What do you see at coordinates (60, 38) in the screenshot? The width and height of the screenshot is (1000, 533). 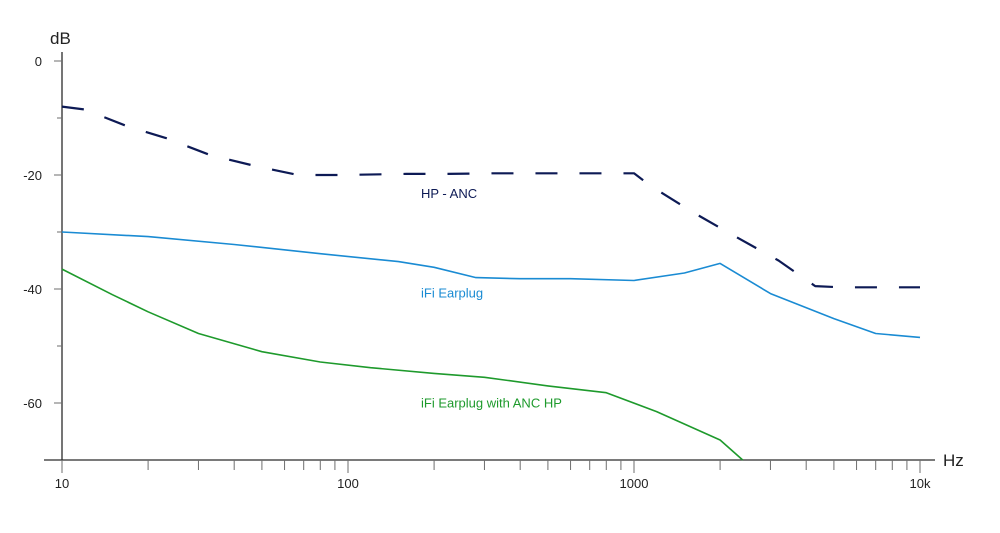 I see `y-axis-title: dB` at bounding box center [60, 38].